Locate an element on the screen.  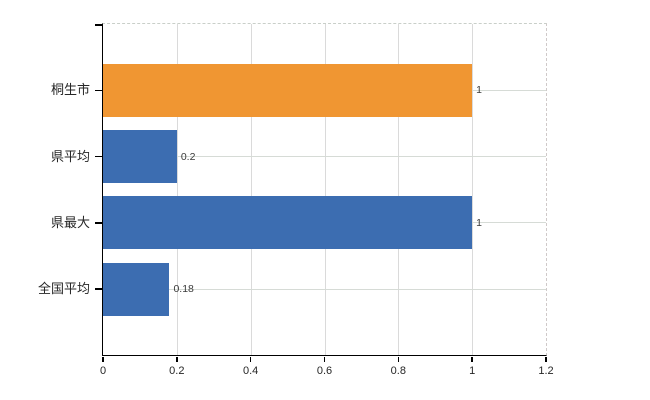
y-axis-top-tick is located at coordinates (99, 25).